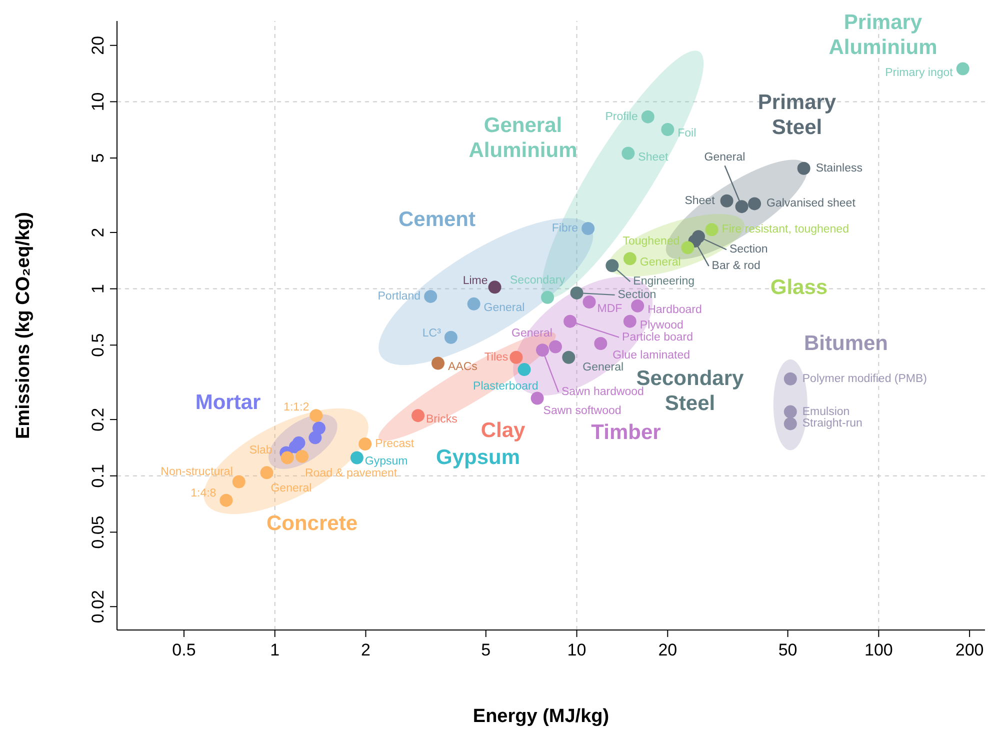 Image resolution: width=993 pixels, height=738 pixels. I want to click on y-tick-label: 1, so click(98, 289).